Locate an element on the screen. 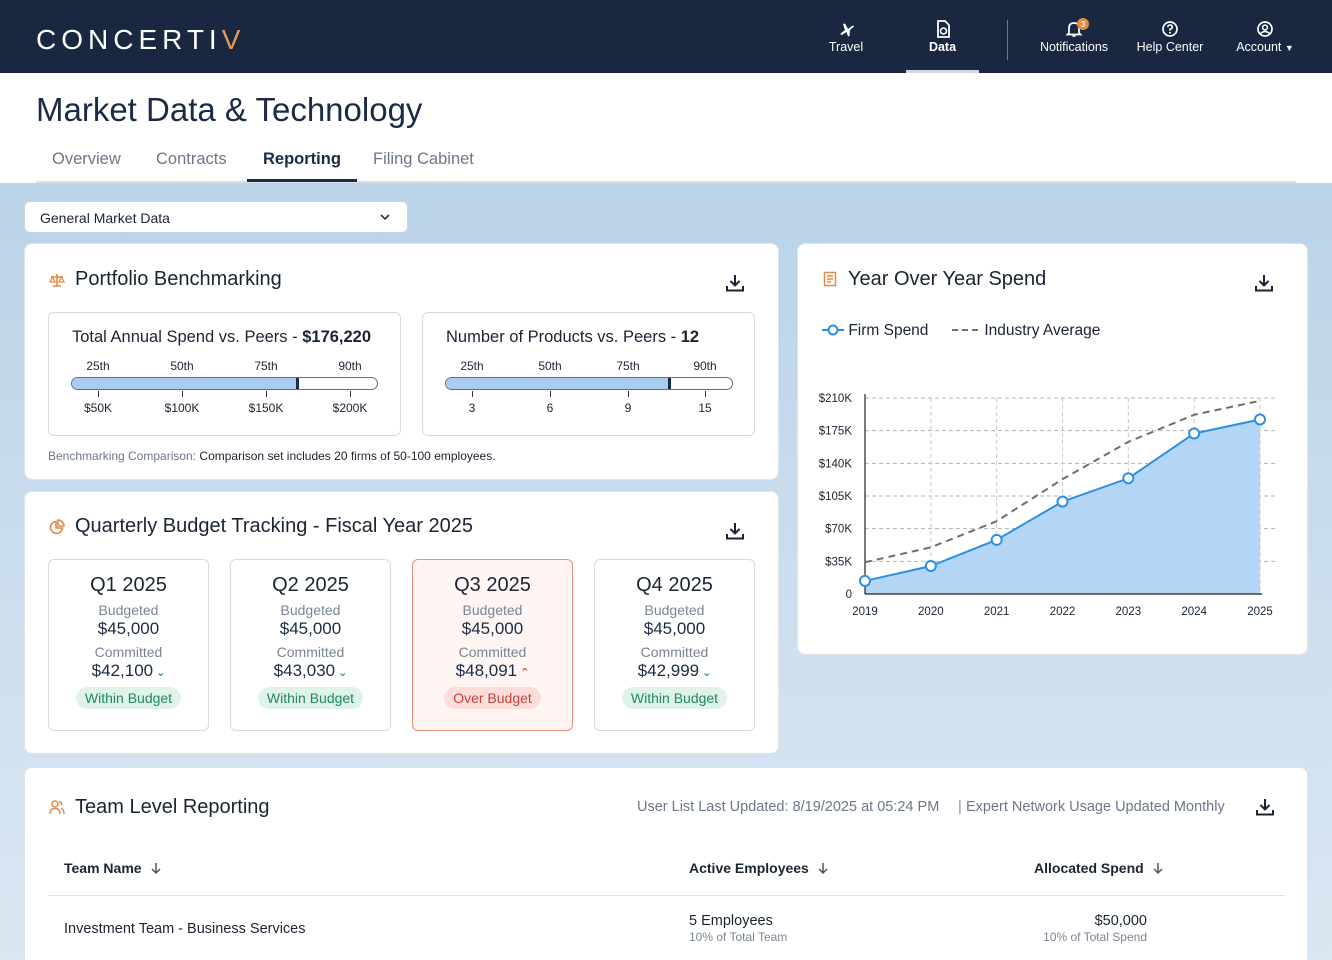 Image resolution: width=1332 pixels, height=960 pixels. x-tick-label: 2019 is located at coordinates (865, 612).